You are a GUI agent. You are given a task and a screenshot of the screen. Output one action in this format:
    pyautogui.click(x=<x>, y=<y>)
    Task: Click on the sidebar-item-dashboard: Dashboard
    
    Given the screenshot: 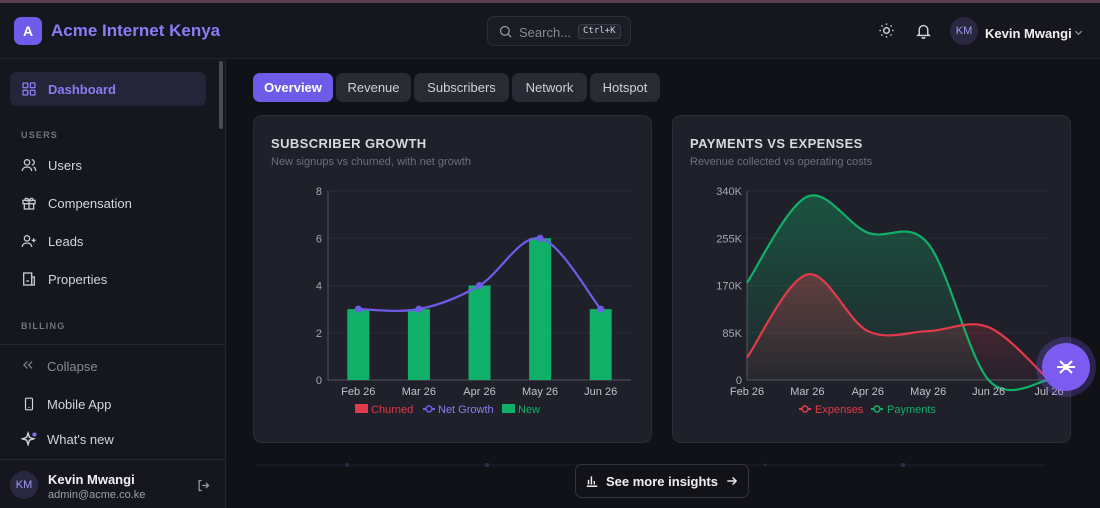 What is the action you would take?
    pyautogui.click(x=108, y=89)
    